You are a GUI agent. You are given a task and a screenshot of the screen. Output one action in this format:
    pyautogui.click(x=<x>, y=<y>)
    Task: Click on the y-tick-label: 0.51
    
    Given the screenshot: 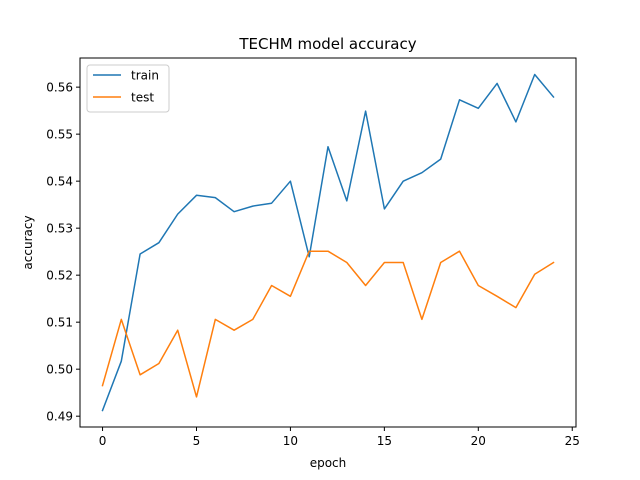 What is the action you would take?
    pyautogui.click(x=59, y=323)
    